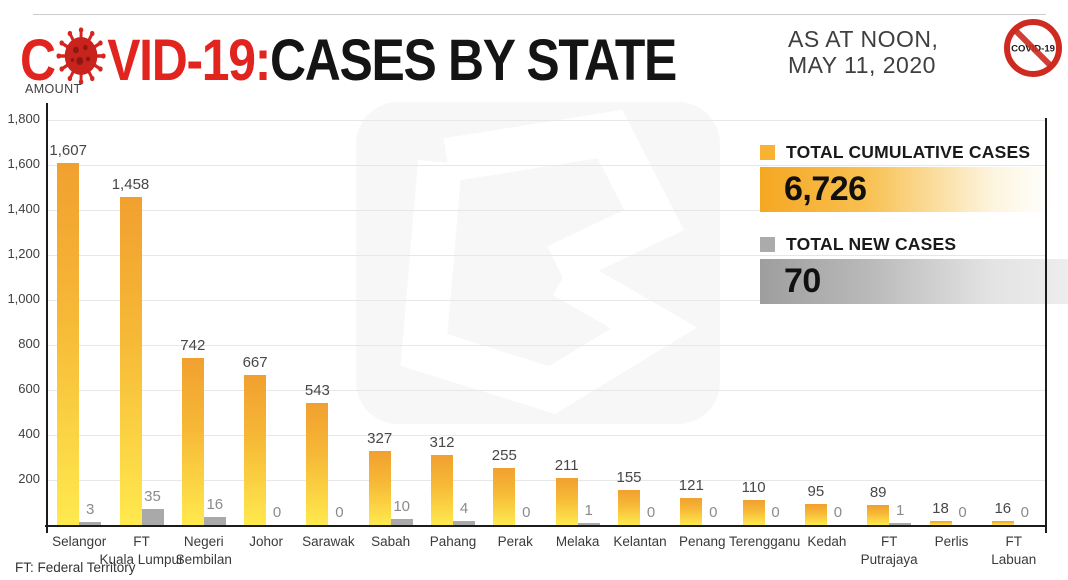 Image resolution: width=1068 pixels, height=580 pixels. What do you see at coordinates (691, 485) in the screenshot?
I see `cumulative-value-penang: 121` at bounding box center [691, 485].